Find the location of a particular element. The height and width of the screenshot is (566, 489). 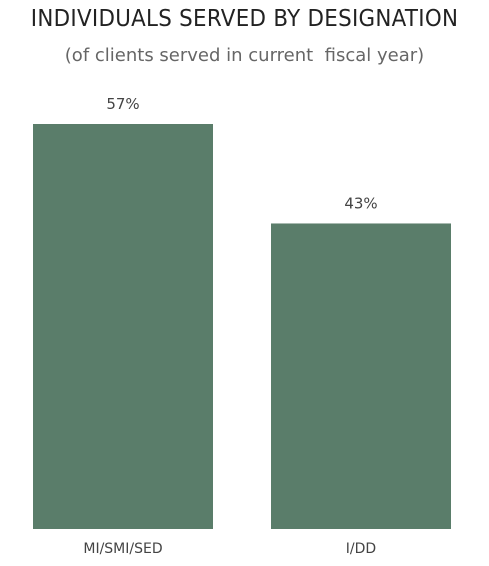

data-label: 57% is located at coordinates (122, 104).